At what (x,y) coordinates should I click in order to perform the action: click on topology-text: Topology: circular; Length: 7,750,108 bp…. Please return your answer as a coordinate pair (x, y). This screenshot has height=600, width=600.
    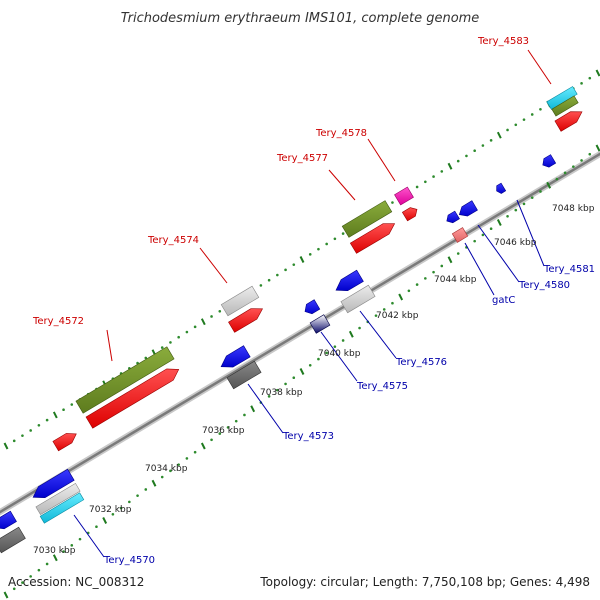
    Looking at the image, I should click on (424, 582).